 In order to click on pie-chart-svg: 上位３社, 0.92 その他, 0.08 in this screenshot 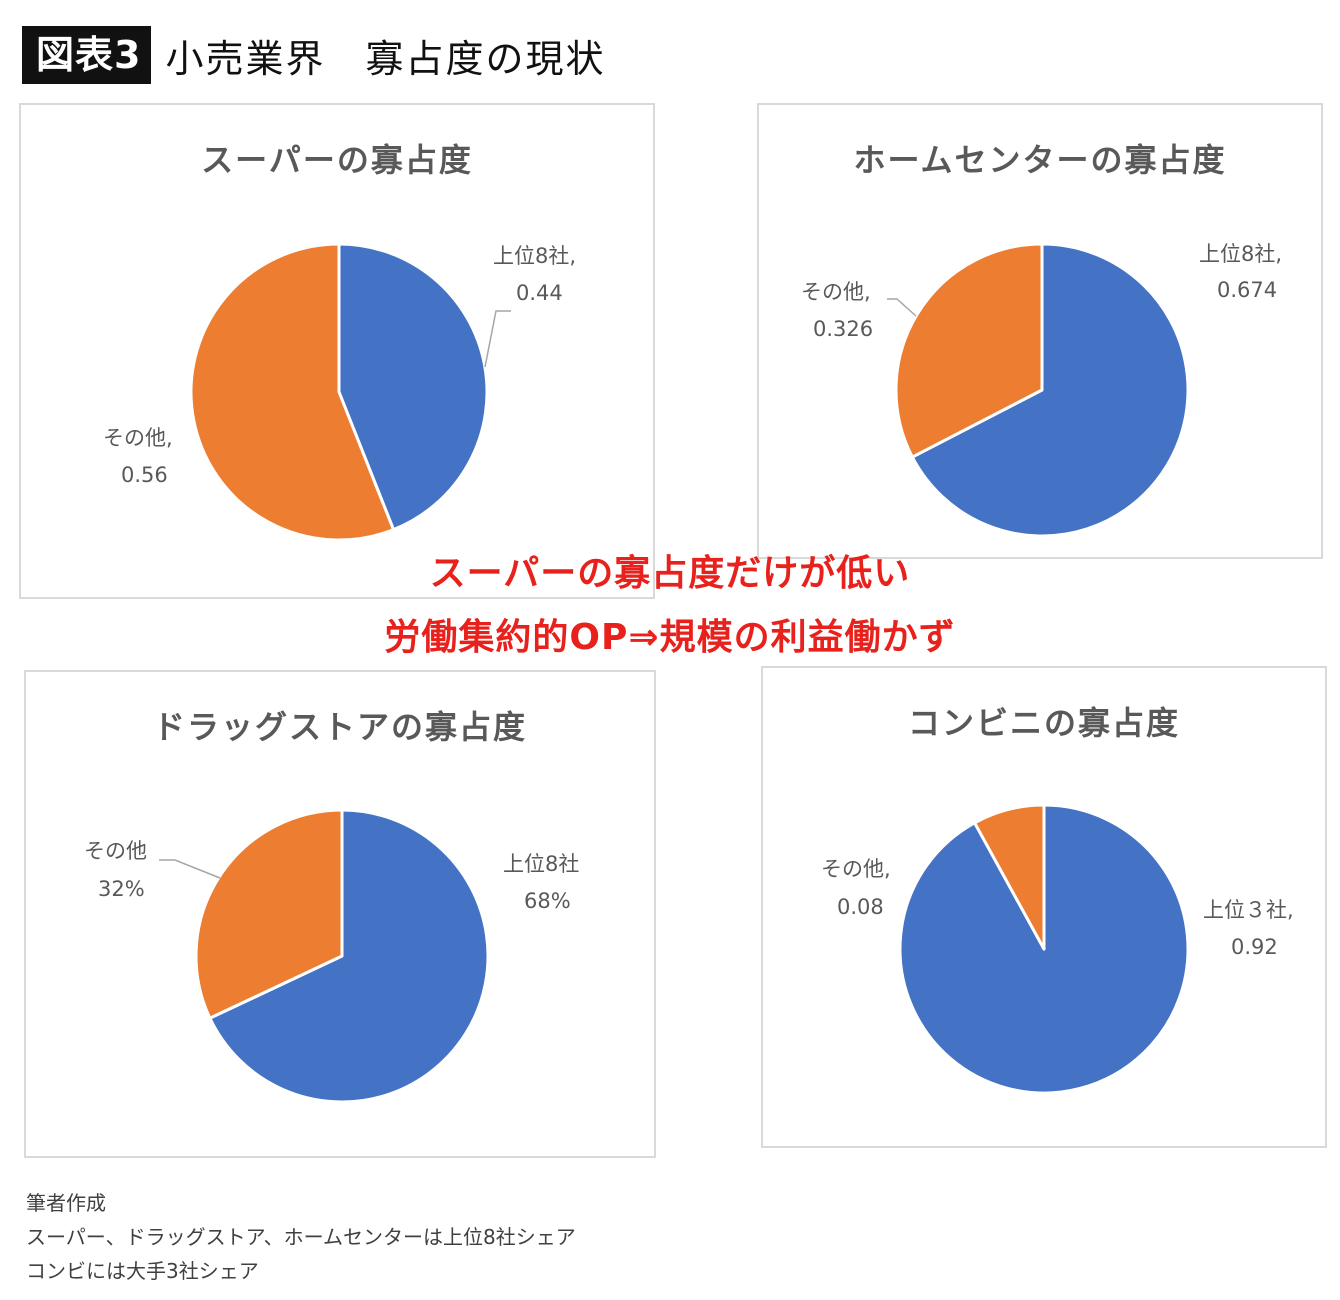, I will do `click(1057, 949)`.